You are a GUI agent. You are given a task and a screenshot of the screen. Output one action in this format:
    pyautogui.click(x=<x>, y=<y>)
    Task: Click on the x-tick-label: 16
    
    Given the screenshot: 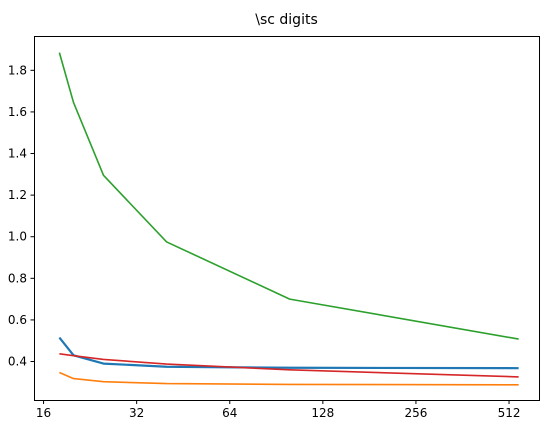 What is the action you would take?
    pyautogui.click(x=43, y=413)
    